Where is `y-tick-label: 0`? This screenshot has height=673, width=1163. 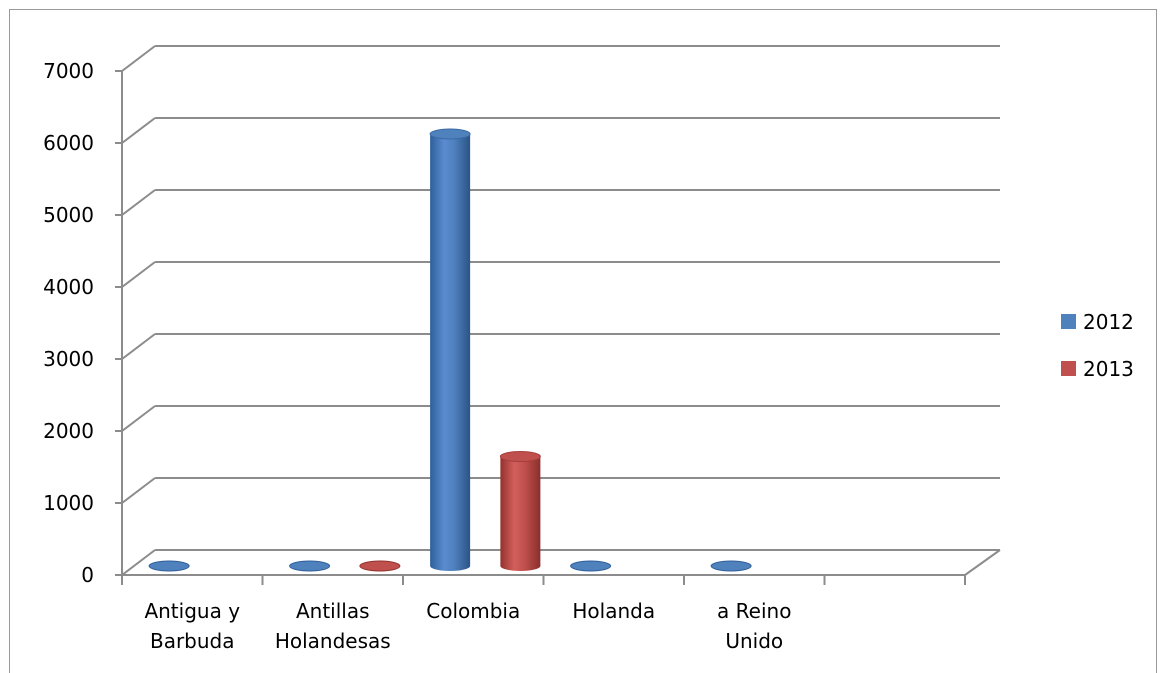
y-tick-label: 0 is located at coordinates (87, 575).